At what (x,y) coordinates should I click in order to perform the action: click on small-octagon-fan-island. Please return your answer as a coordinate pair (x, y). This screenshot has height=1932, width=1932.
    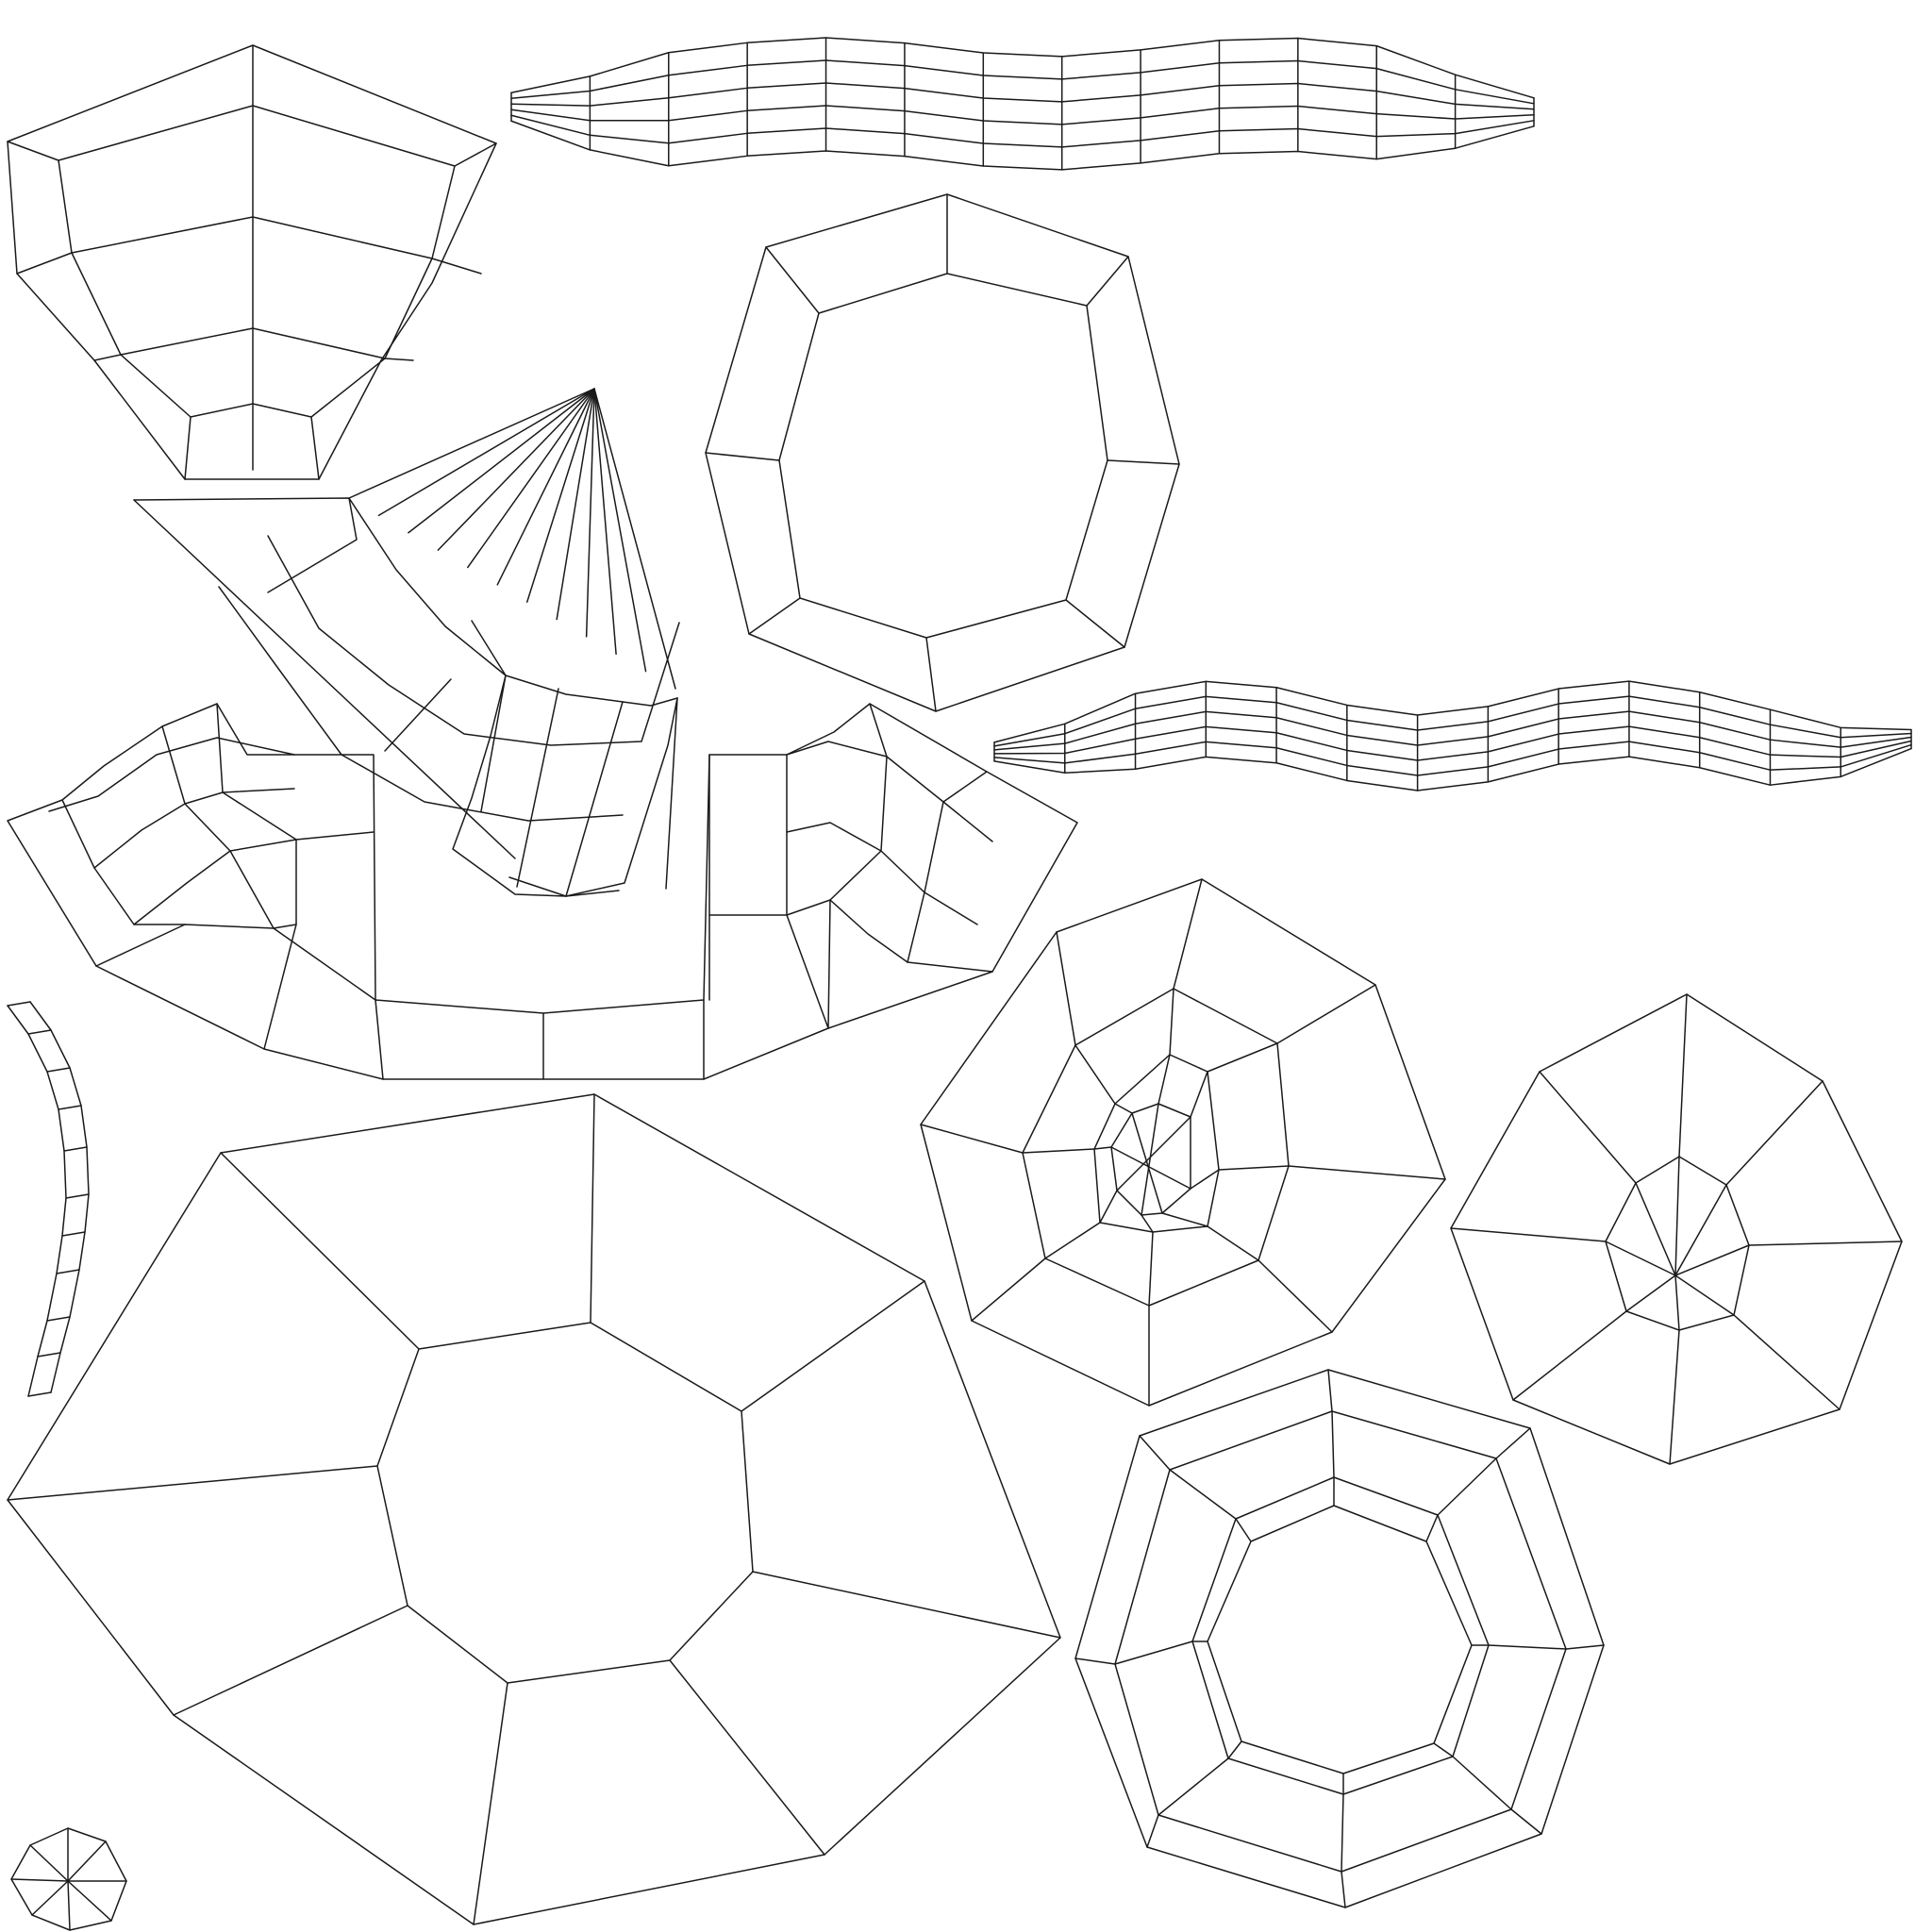
    Looking at the image, I should click on (68, 1879).